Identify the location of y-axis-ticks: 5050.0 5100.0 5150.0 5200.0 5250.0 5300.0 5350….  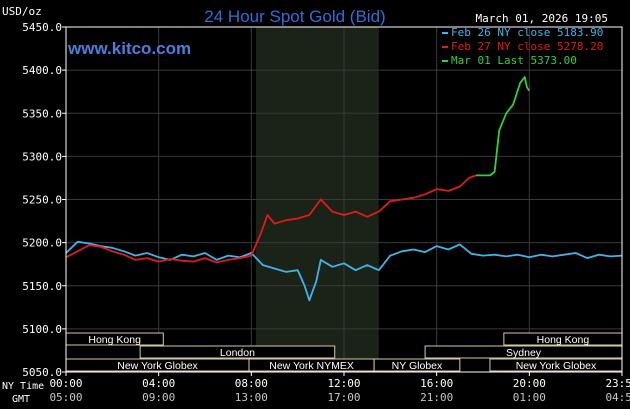
(44, 200).